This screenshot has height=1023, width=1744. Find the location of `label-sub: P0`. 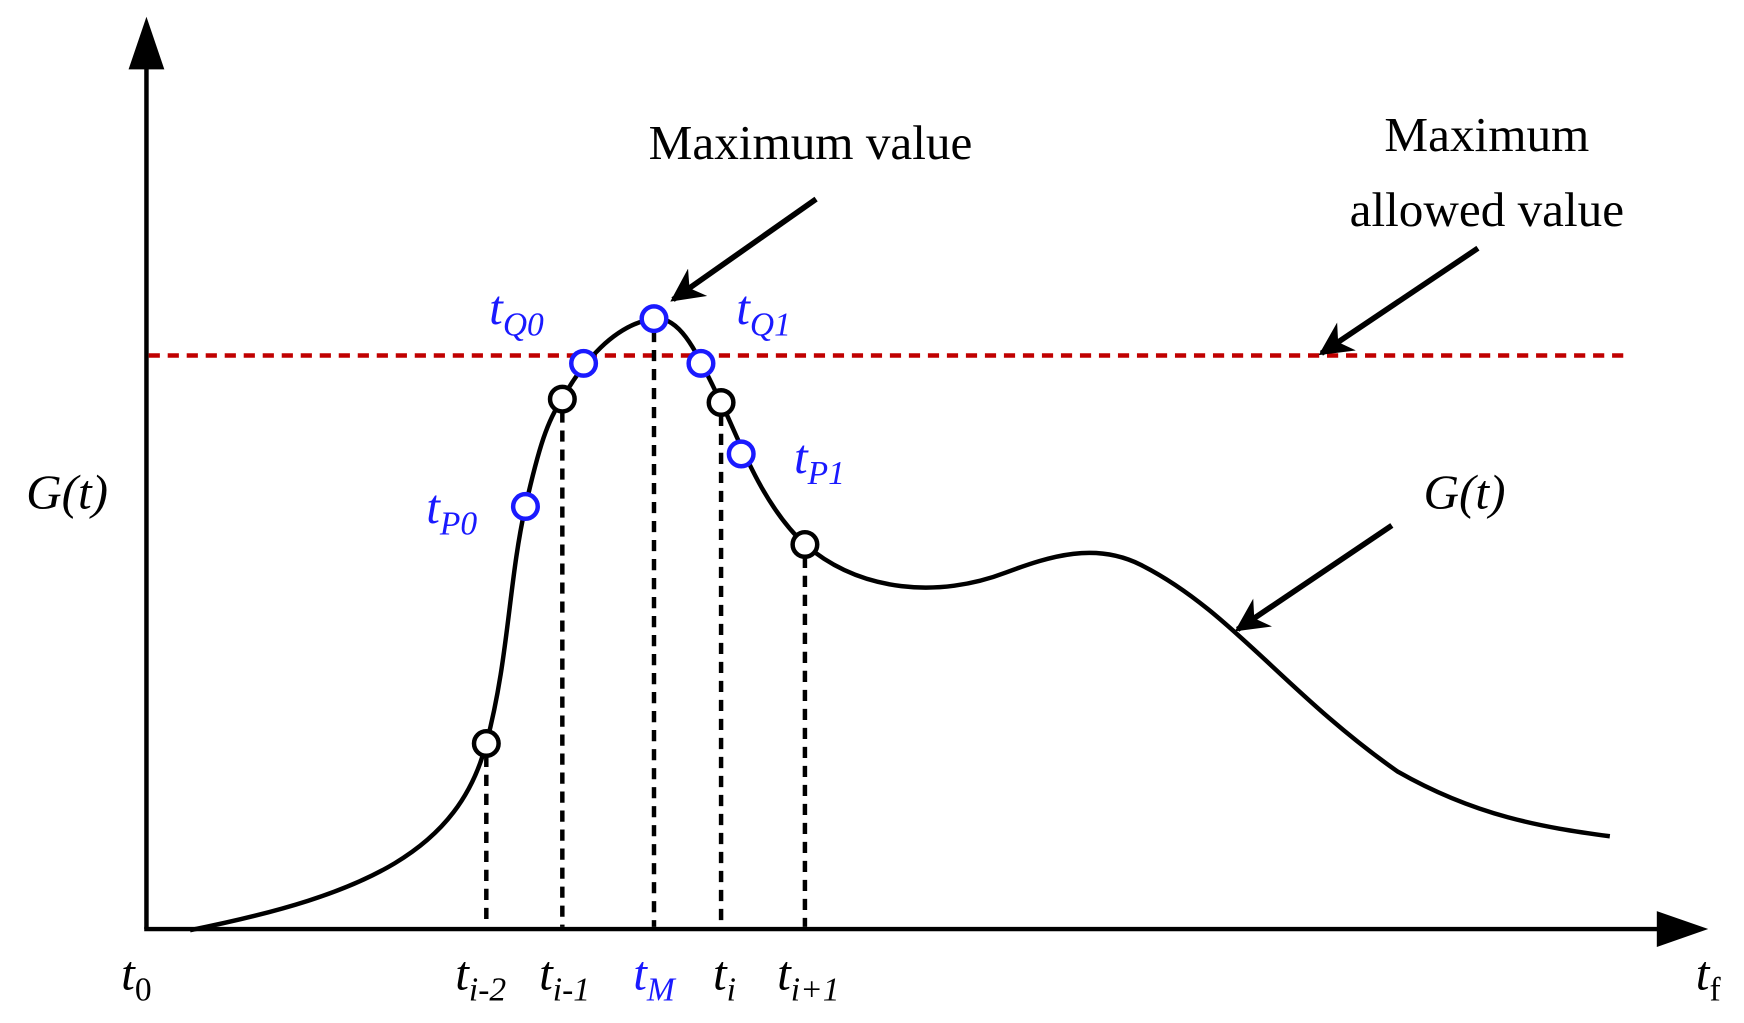

label-sub: P0 is located at coordinates (458, 523).